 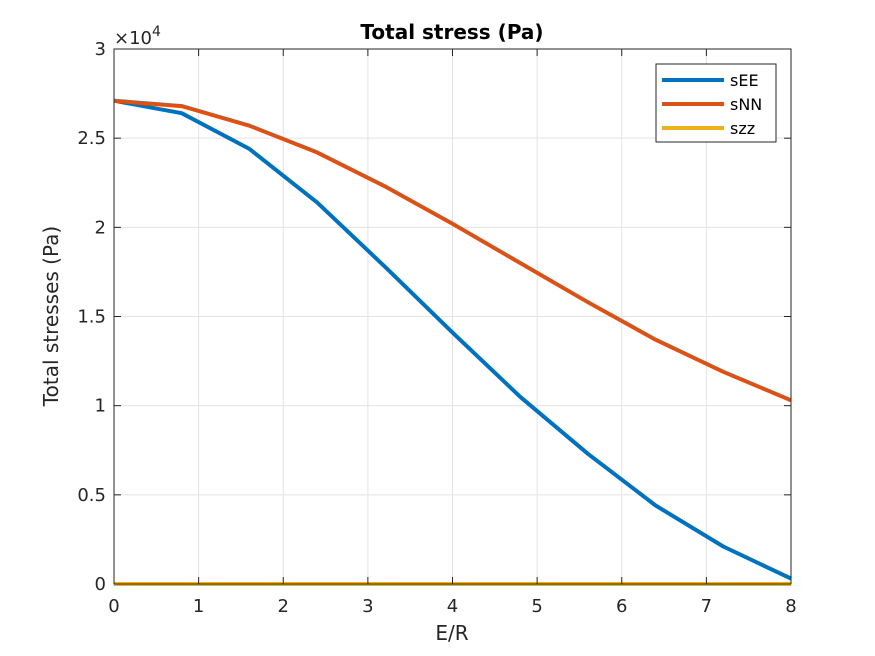 I want to click on legend-label: szz, so click(x=742, y=128).